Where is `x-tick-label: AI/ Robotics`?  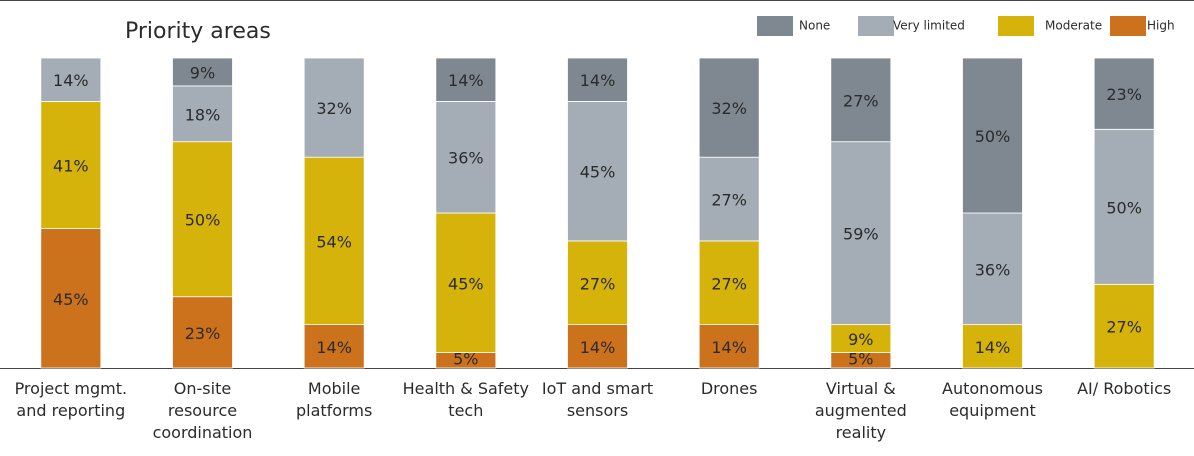
x-tick-label: AI/ Robotics is located at coordinates (1124, 388).